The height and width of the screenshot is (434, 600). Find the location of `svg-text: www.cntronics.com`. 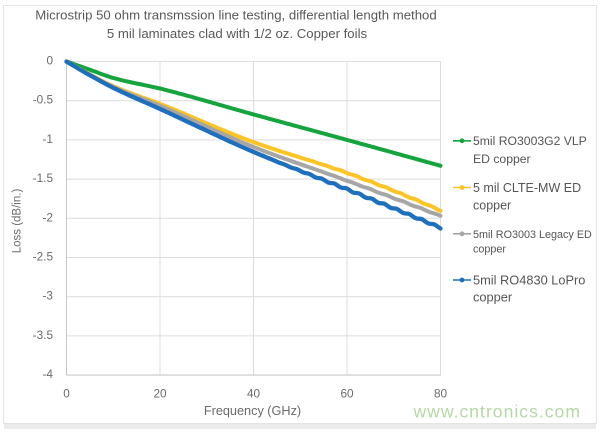

svg-text: www.cntronics.com is located at coordinates (496, 411).